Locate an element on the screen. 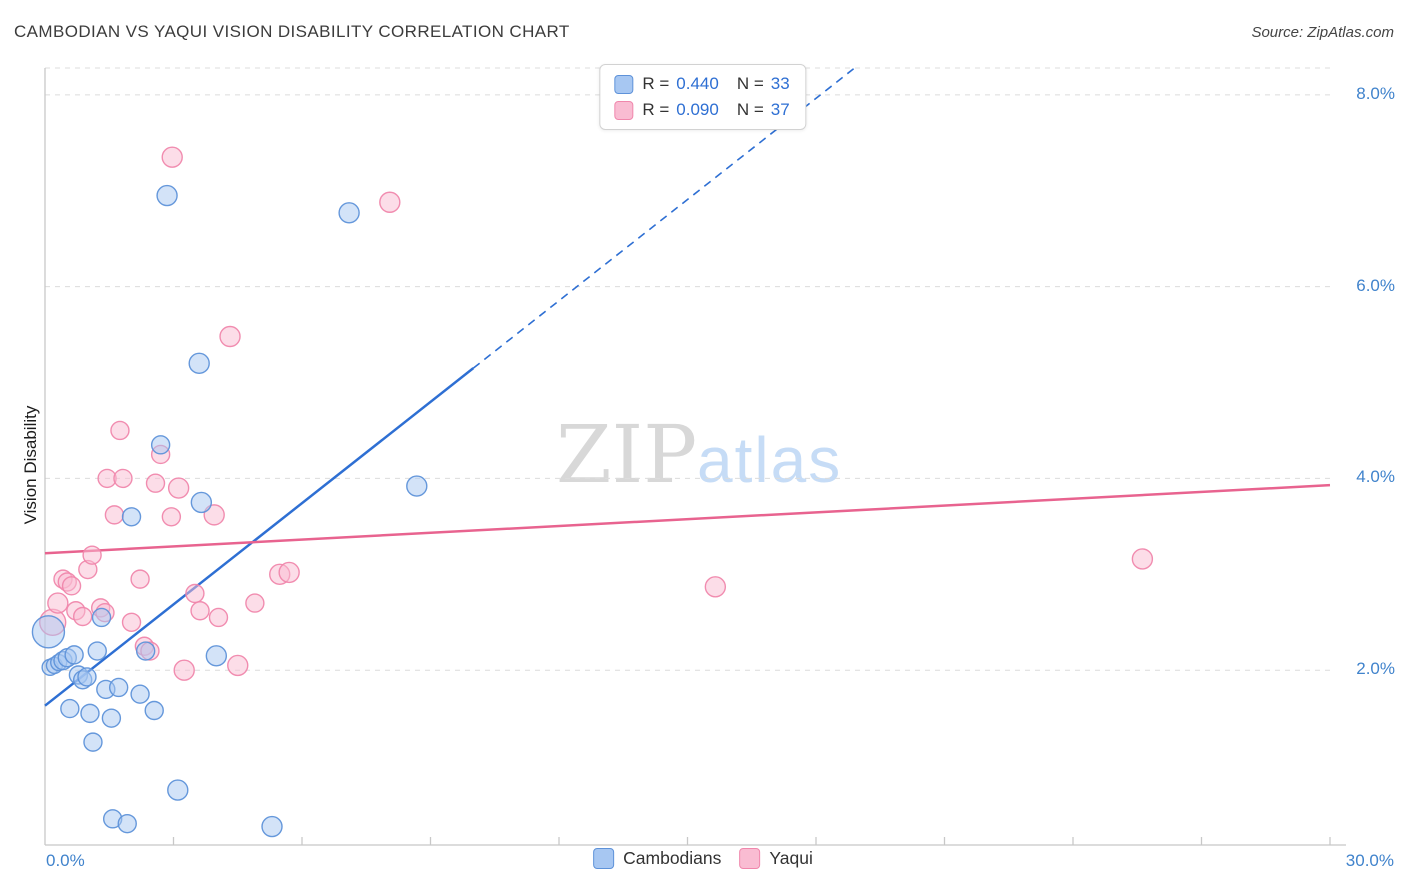  legend-item-cambodians: Cambodians is located at coordinates (657, 858).